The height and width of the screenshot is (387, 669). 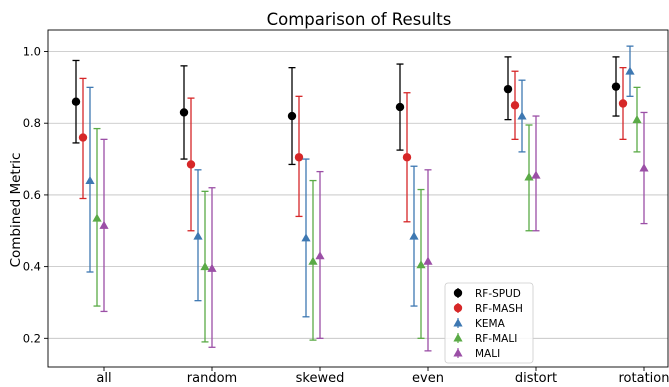 I want to click on legend-item: RF-SPUD, so click(x=487, y=294).